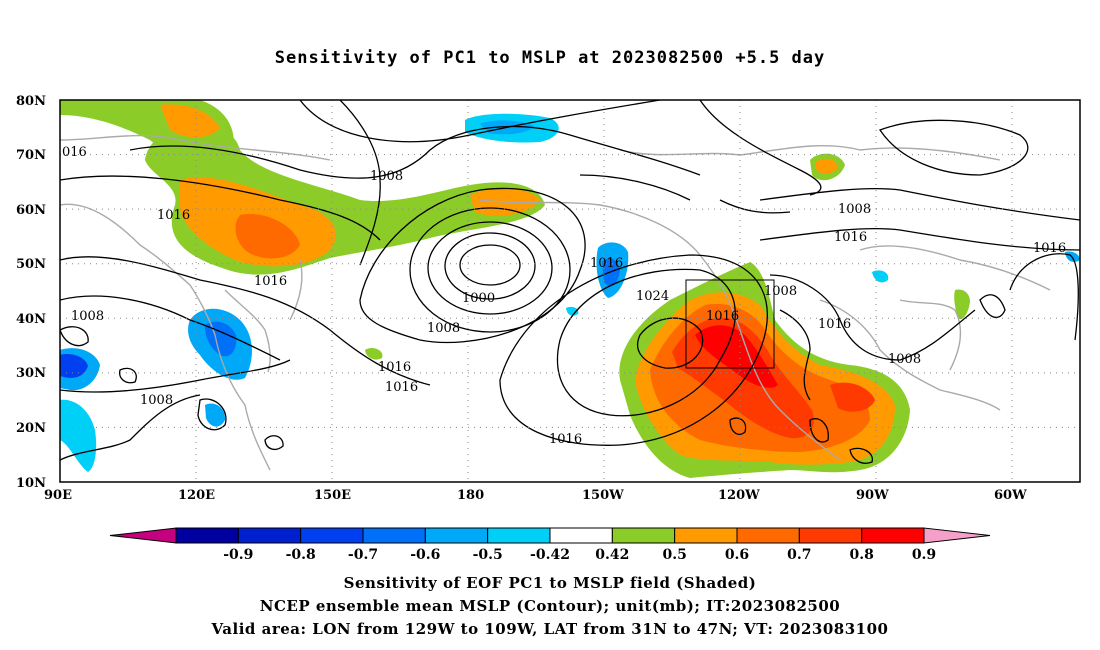 The height and width of the screenshot is (650, 1100). I want to click on longitude-axis: 90E 120E 150E 180 150W 120W 90W 60W, so click(535, 495).